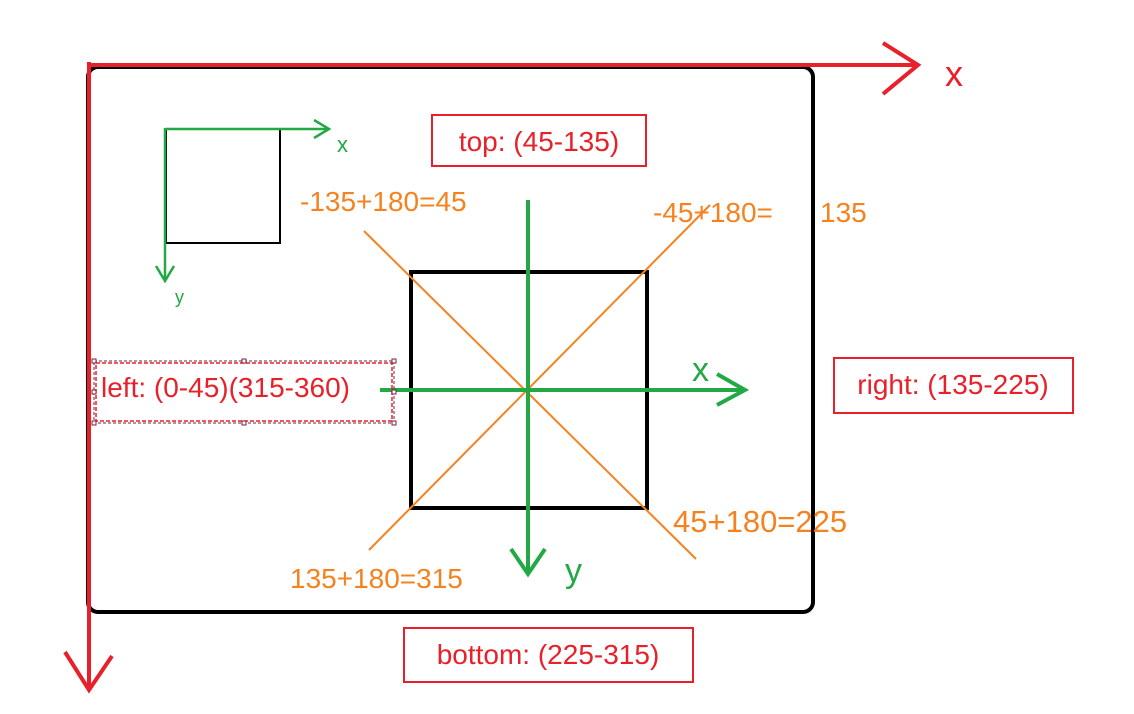  I want to click on diagonal-tr-bl, so click(539, 377).